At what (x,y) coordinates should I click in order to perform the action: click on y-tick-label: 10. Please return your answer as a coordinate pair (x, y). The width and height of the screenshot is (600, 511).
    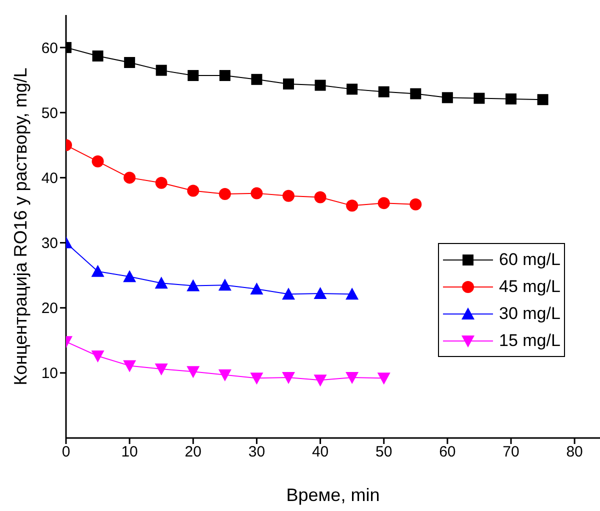
    Looking at the image, I should click on (49, 373).